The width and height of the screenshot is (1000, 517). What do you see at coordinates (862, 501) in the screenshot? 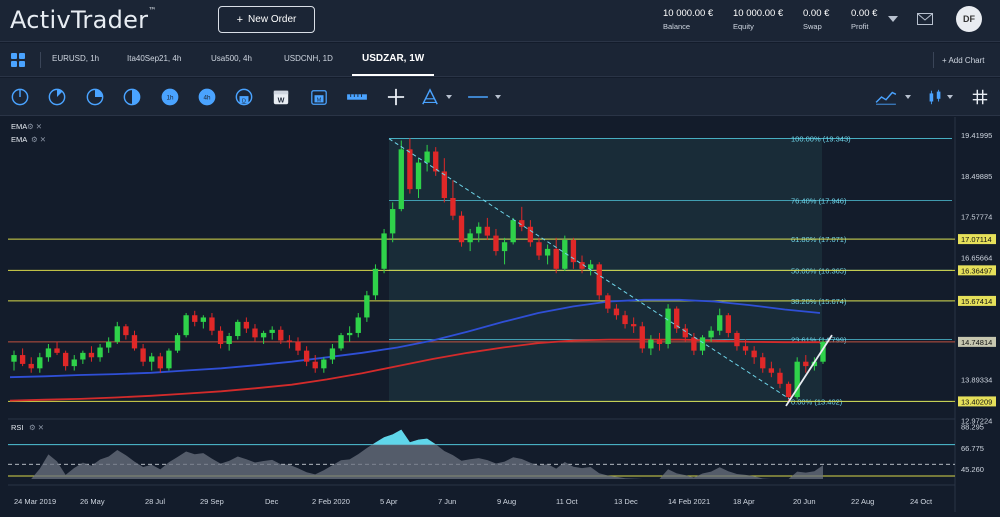
I see `x-axis-label: 22 Aug` at bounding box center [862, 501].